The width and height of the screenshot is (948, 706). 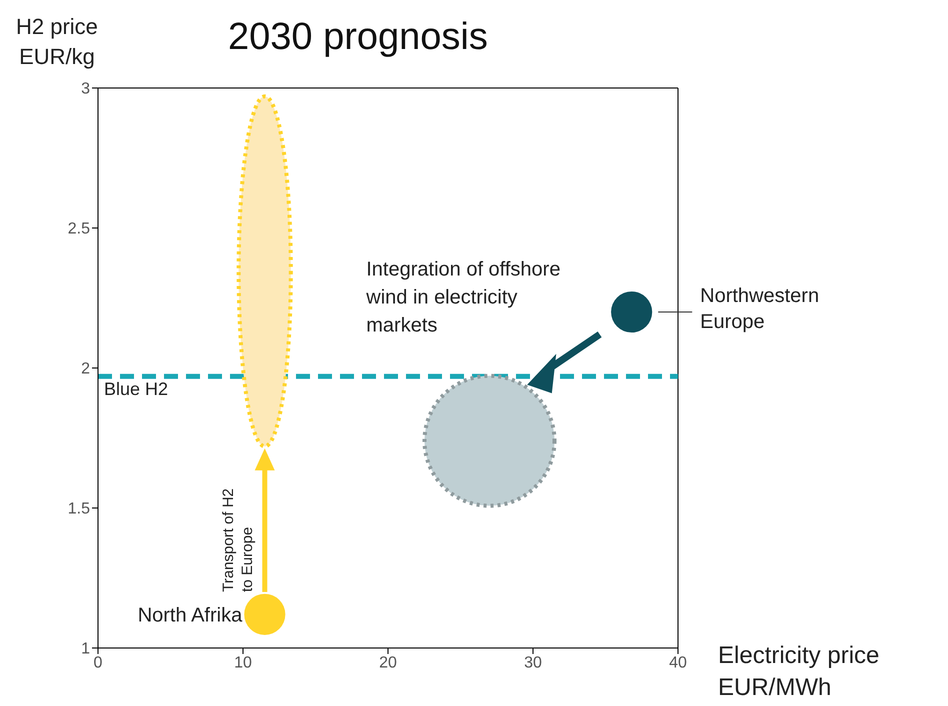 What do you see at coordinates (238, 540) in the screenshot?
I see `annotation: Transport of H2 to Europe` at bounding box center [238, 540].